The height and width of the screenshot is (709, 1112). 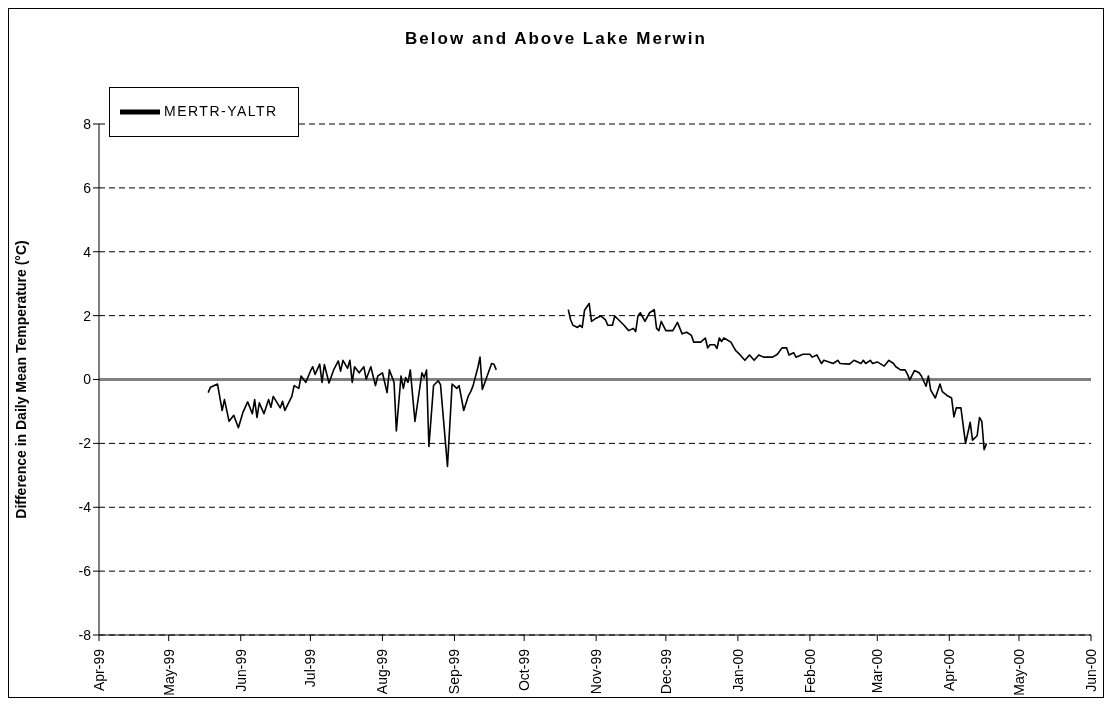 What do you see at coordinates (665, 671) in the screenshot?
I see `x-tick-label: Dec-99` at bounding box center [665, 671].